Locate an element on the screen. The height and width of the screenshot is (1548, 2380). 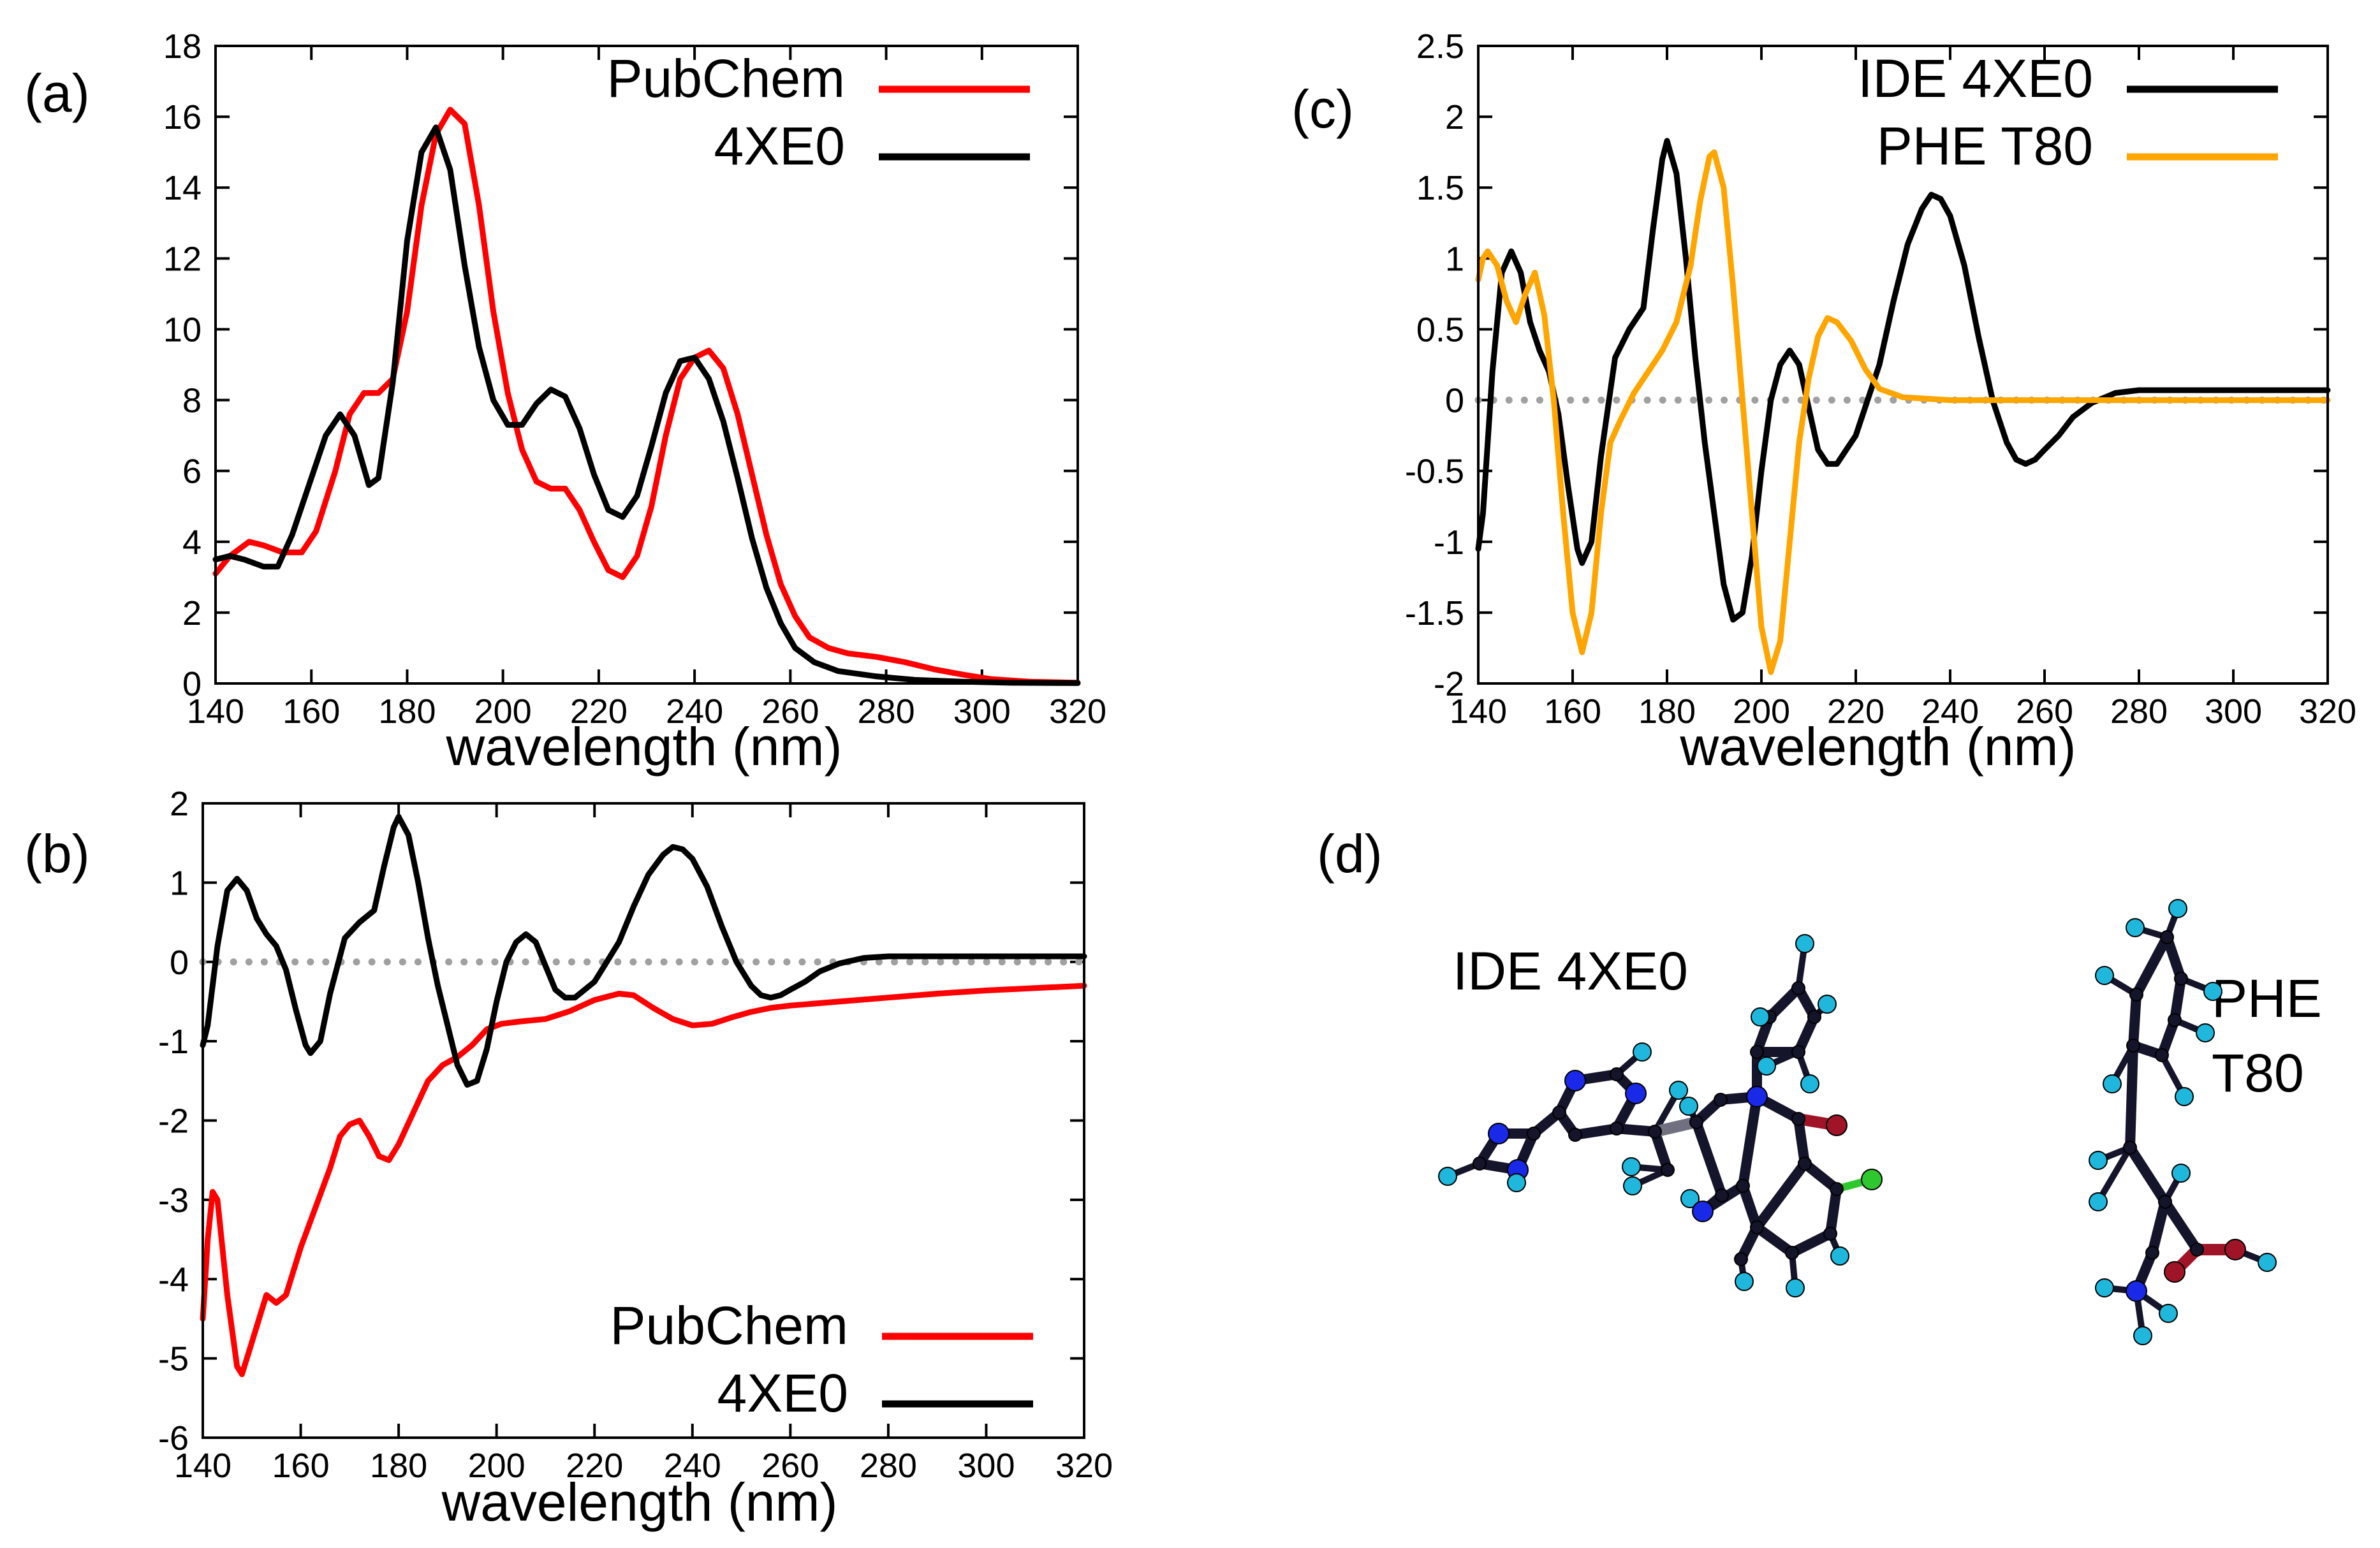
panel-c-series-lines is located at coordinates (1903, 406).